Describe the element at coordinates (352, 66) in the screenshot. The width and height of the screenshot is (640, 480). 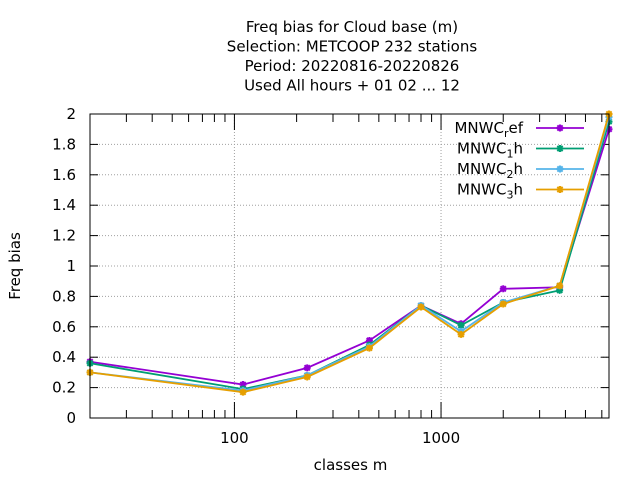
I see `title-line: Period: 20220816-20220826` at that location.